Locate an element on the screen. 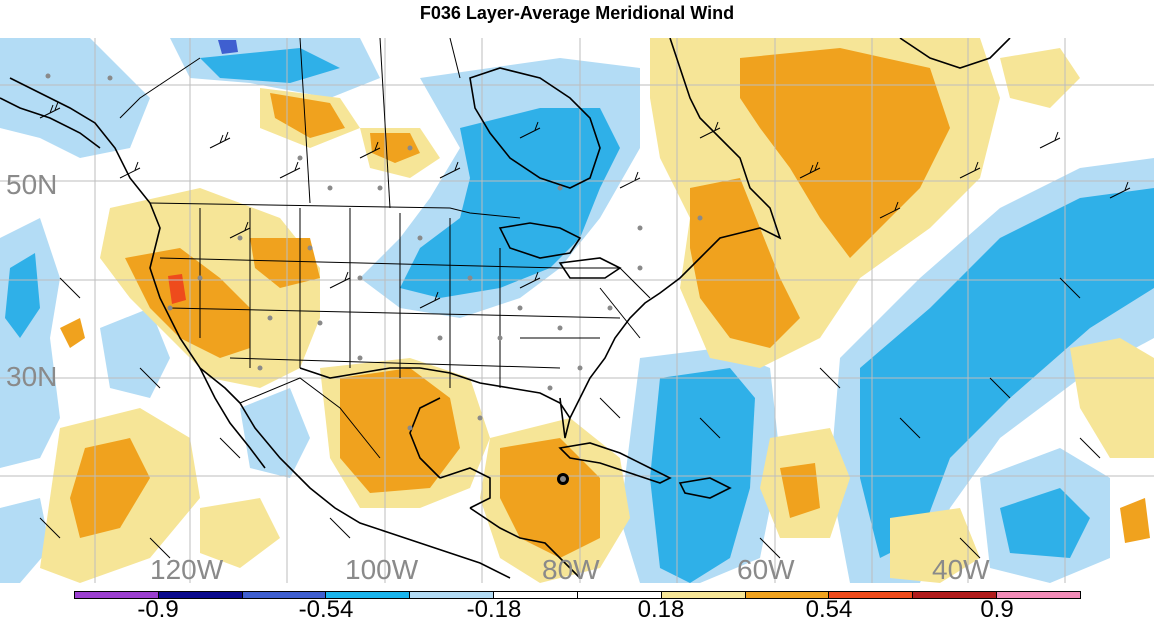 Image resolution: width=1154 pixels, height=623 pixels. lon-label-60w: 60W is located at coordinates (766, 569).